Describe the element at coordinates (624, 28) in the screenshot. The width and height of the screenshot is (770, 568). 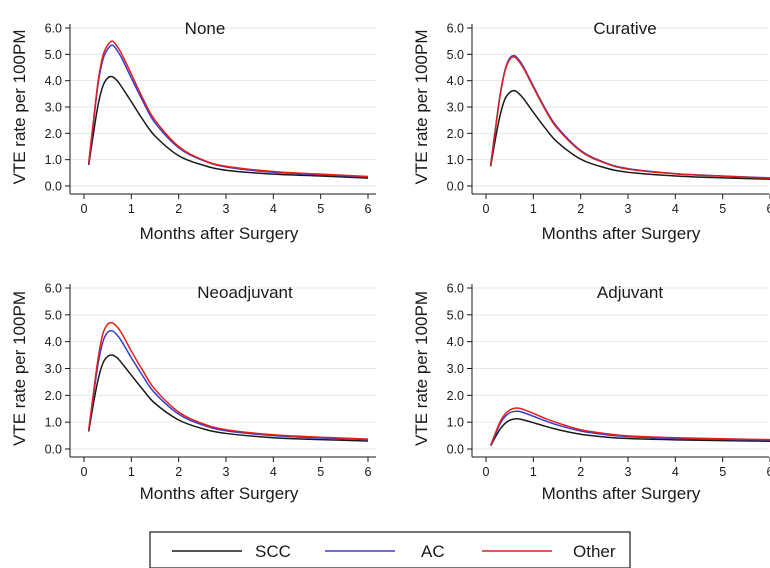
I see `panel-title: Curative` at that location.